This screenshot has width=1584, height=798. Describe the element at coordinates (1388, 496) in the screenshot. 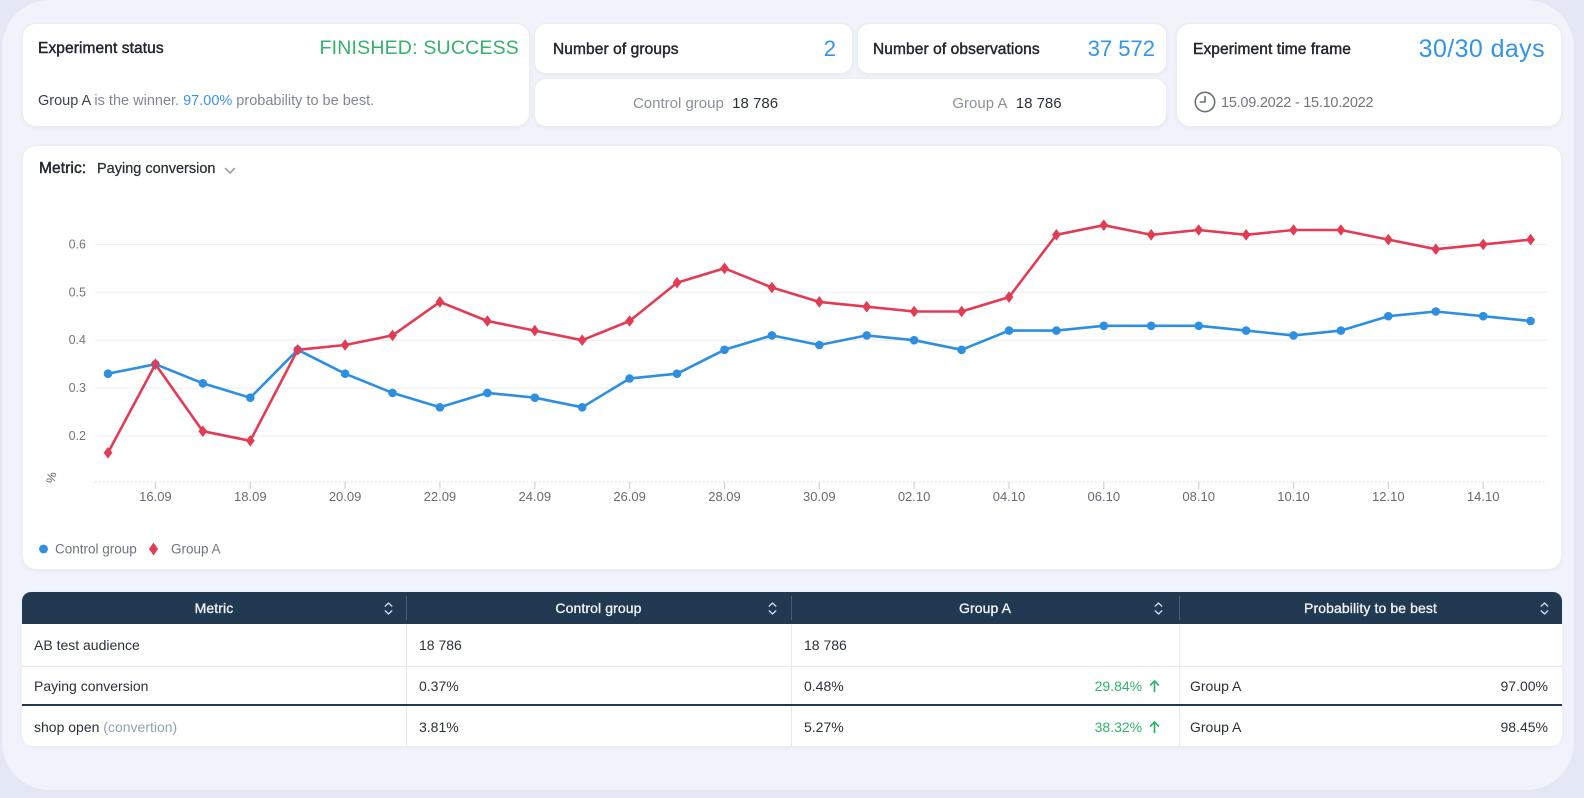

I see `svg-text: 12.10` at that location.